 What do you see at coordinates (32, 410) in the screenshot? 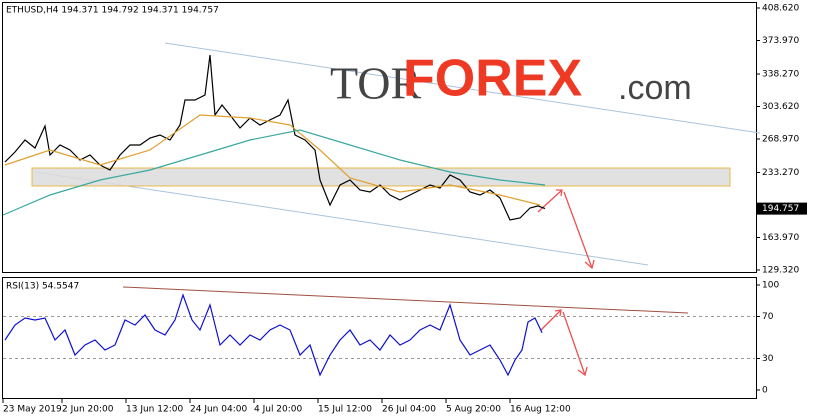
I see `x-tick-label: 23 May 2019` at bounding box center [32, 410].